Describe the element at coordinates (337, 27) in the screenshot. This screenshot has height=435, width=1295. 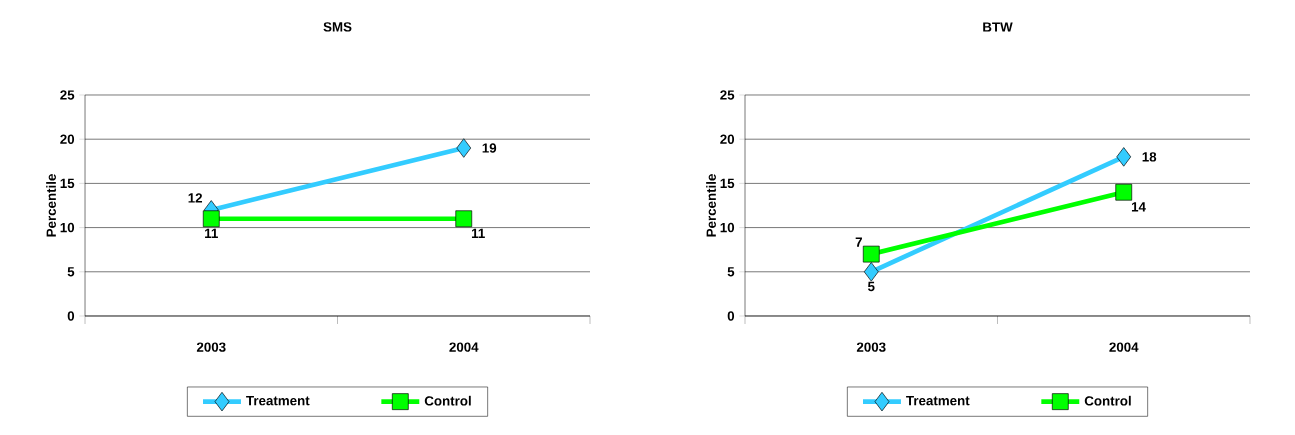
I see `chart-title: SMS` at that location.